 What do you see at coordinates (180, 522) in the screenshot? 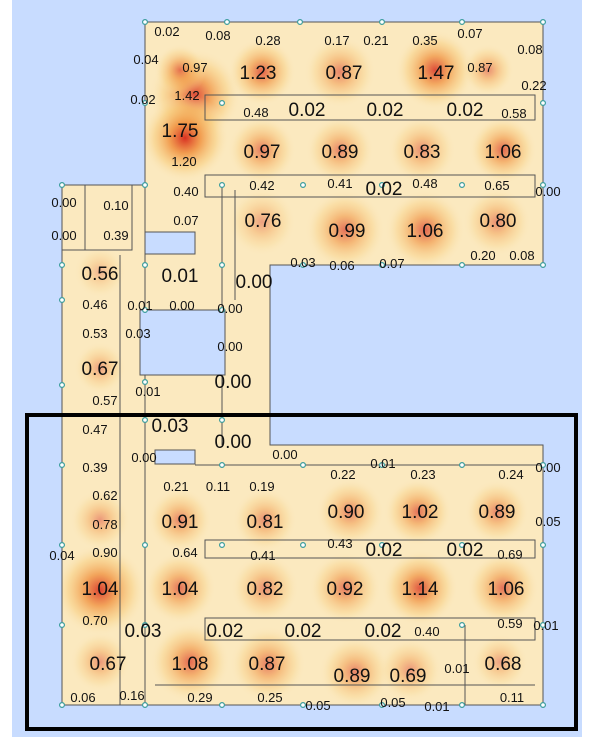
I see `reading-label: 0.91` at bounding box center [180, 522].